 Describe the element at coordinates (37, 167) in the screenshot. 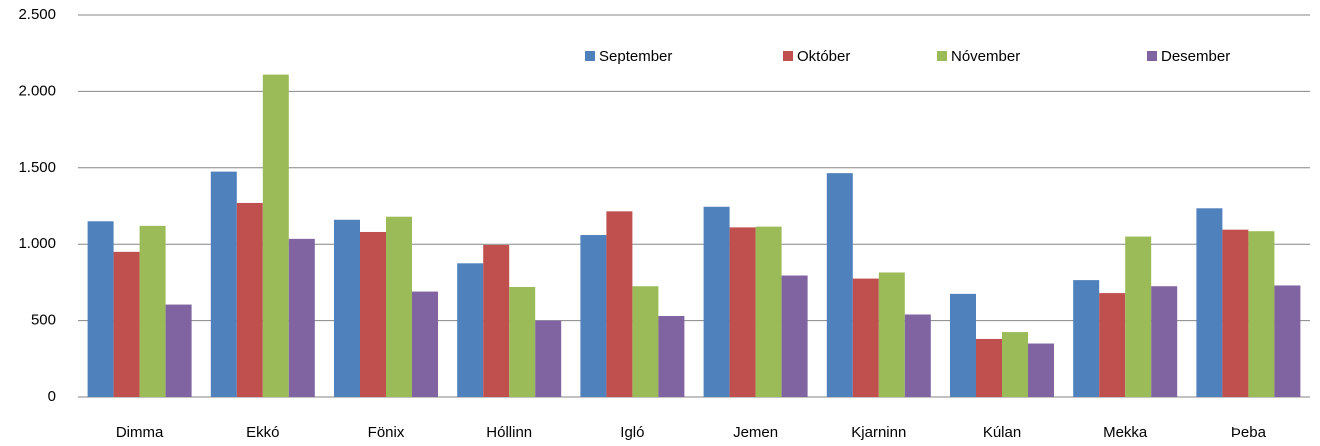

I see `y-tick-label: 1.500` at that location.